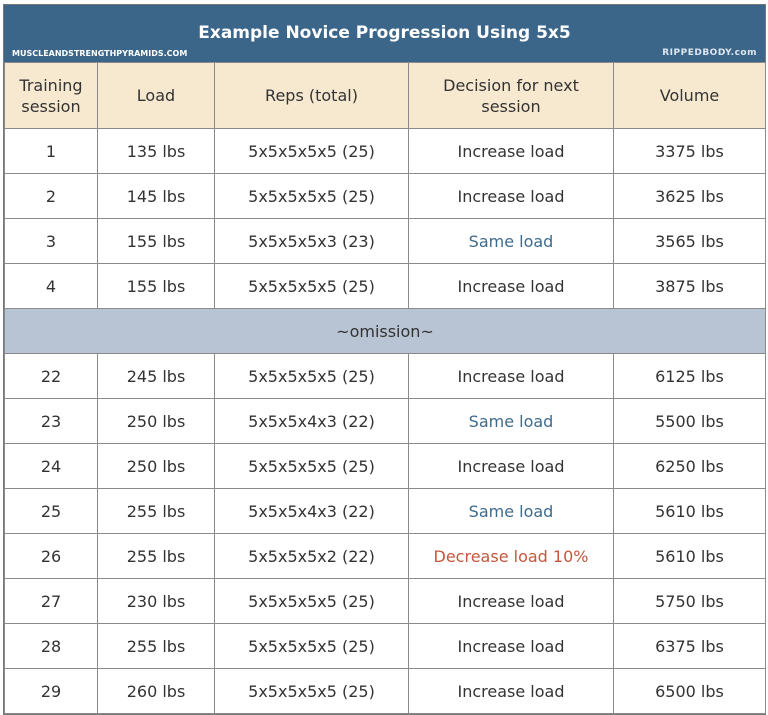 The image size is (768, 715). What do you see at coordinates (51, 286) in the screenshot?
I see `session-cell: 4` at bounding box center [51, 286].